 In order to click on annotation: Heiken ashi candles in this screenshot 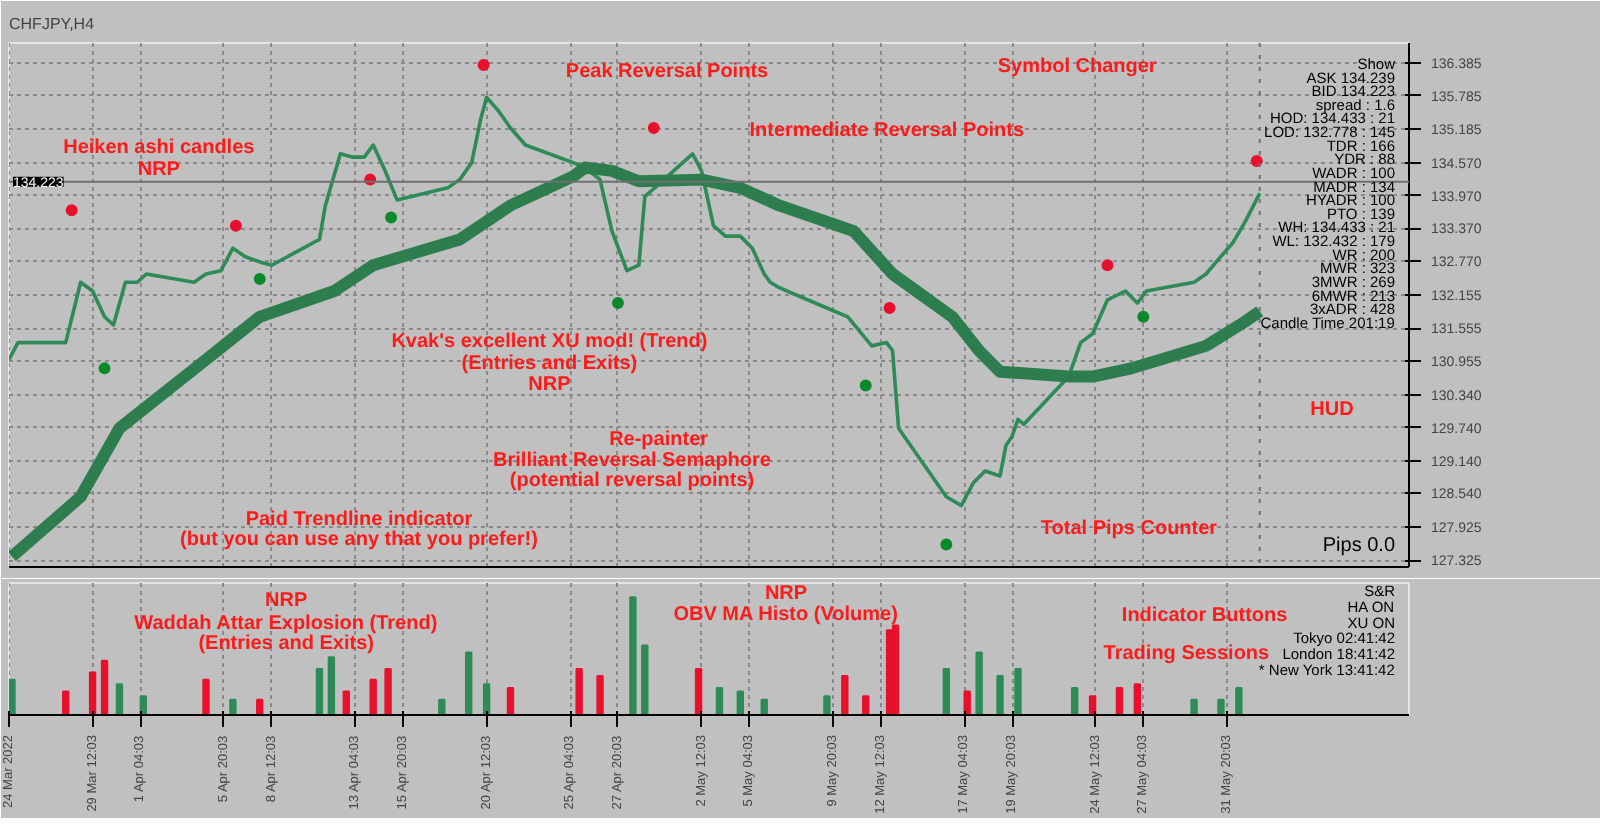, I will do `click(159, 147)`.